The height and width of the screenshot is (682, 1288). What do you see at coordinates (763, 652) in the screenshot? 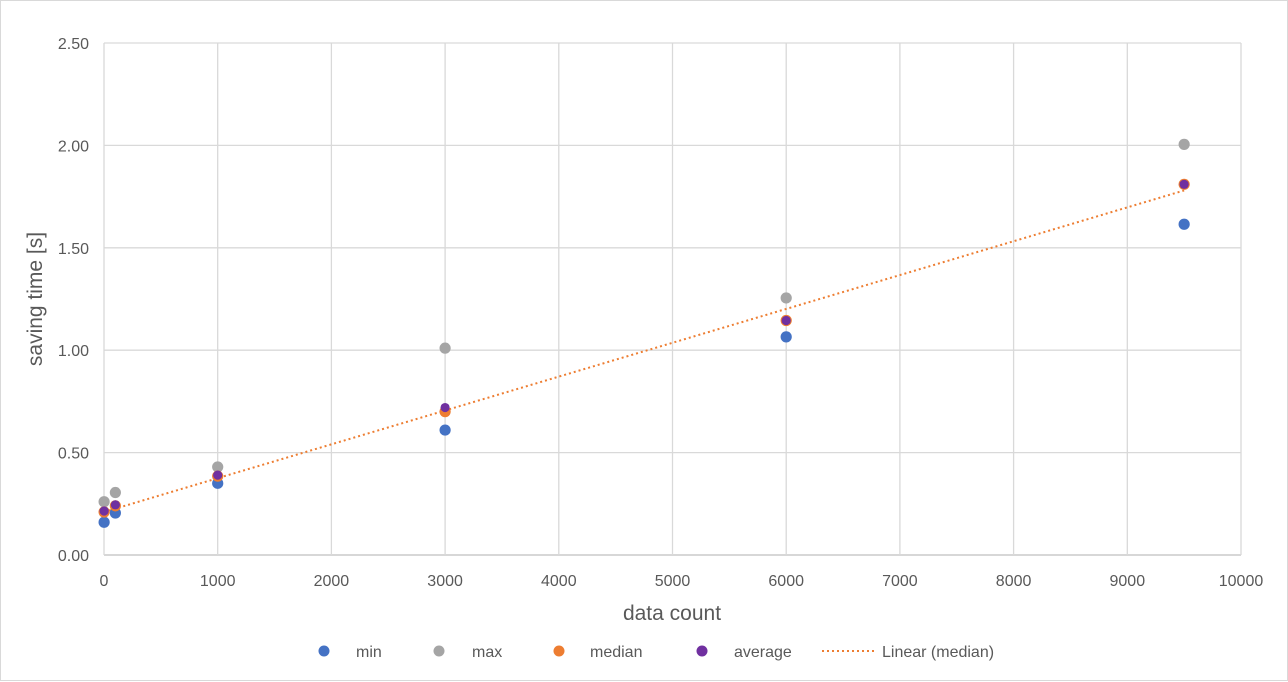
I see `legend-label: average` at bounding box center [763, 652].